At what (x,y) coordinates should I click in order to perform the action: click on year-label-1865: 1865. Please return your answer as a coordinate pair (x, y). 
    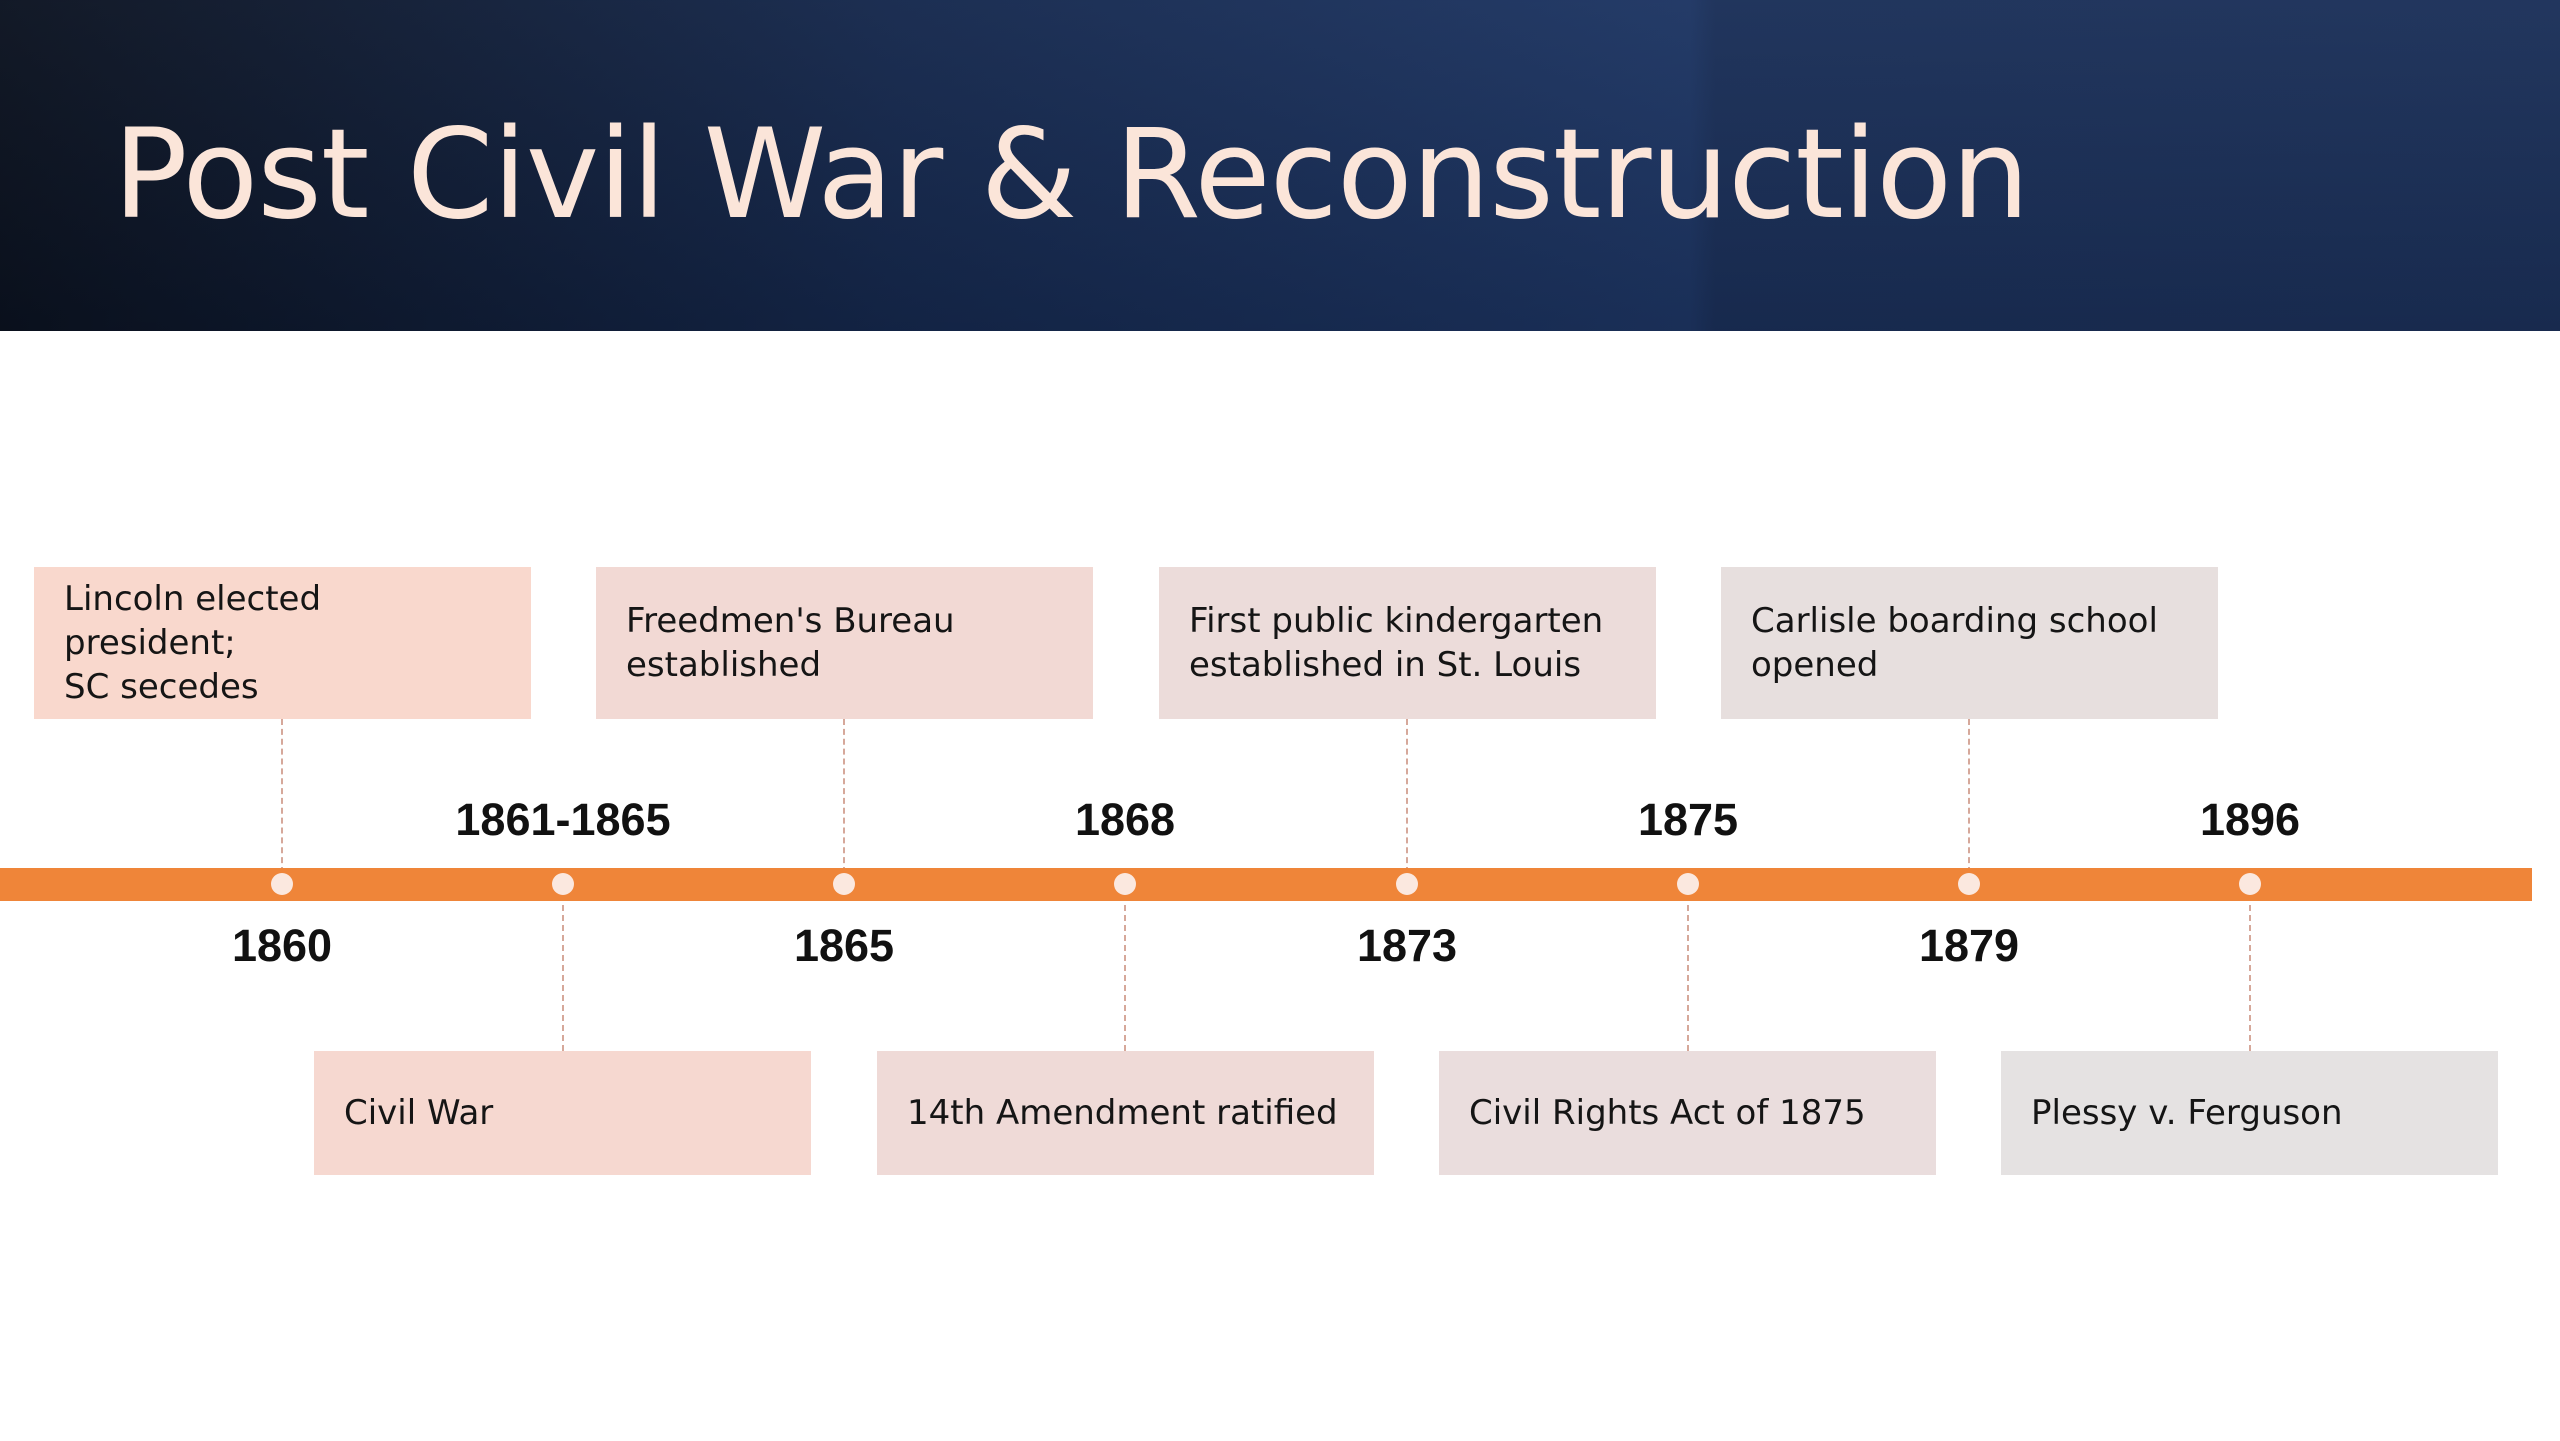
    Looking at the image, I should click on (844, 945).